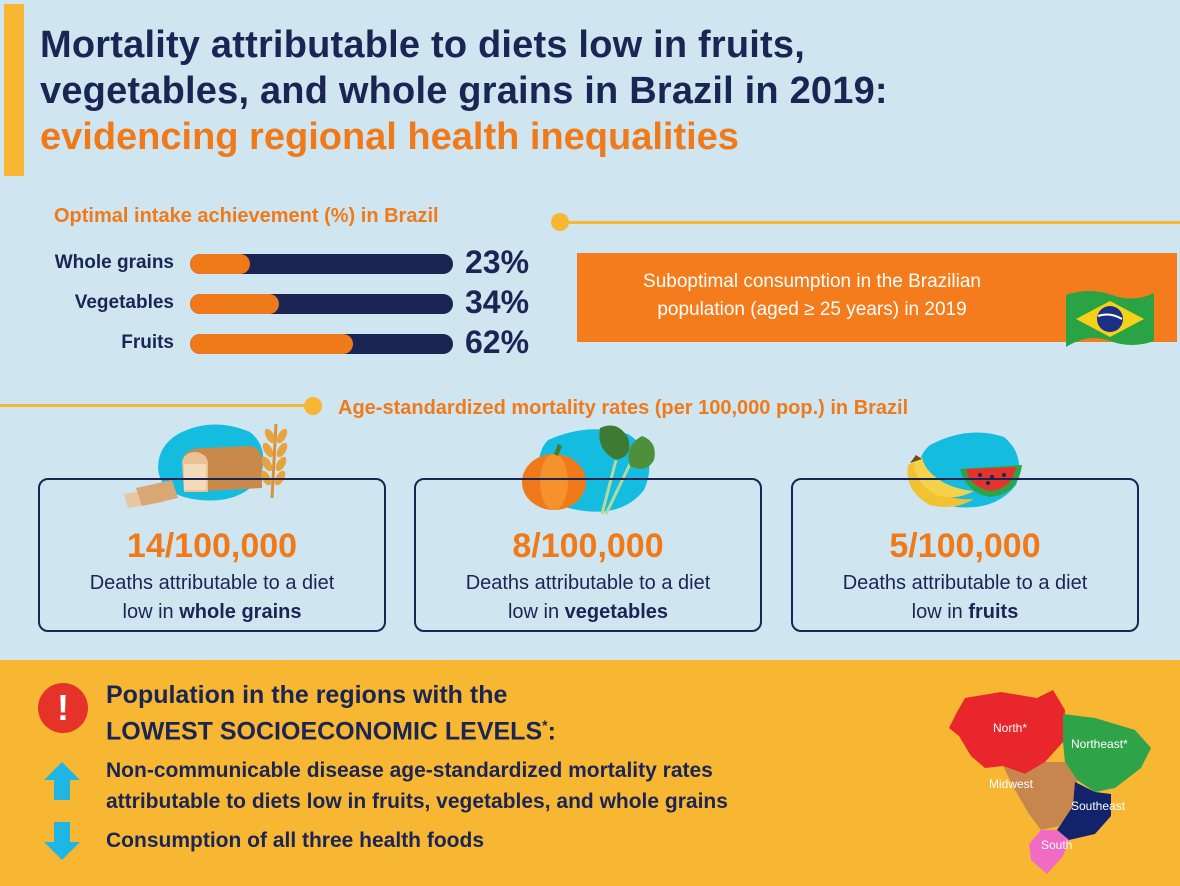 The width and height of the screenshot is (1180, 886). Describe the element at coordinates (993, 612) in the screenshot. I see `desc-food: fruits` at that location.